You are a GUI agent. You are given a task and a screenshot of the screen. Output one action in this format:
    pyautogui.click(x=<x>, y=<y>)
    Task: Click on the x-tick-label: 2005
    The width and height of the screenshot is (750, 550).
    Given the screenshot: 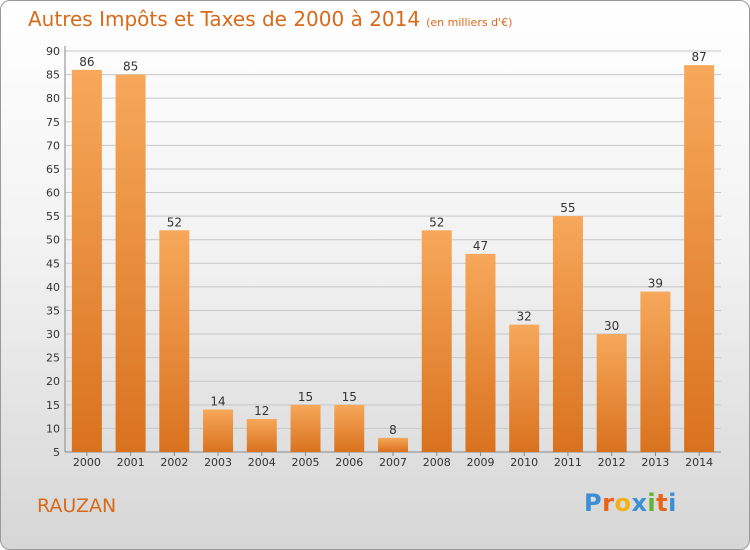 What is the action you would take?
    pyautogui.click(x=306, y=462)
    